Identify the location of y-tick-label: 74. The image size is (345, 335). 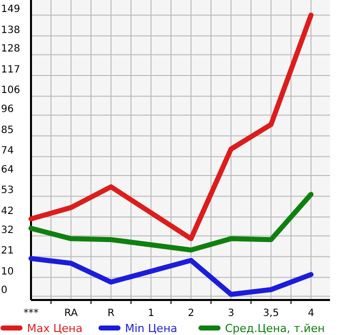
(7, 151).